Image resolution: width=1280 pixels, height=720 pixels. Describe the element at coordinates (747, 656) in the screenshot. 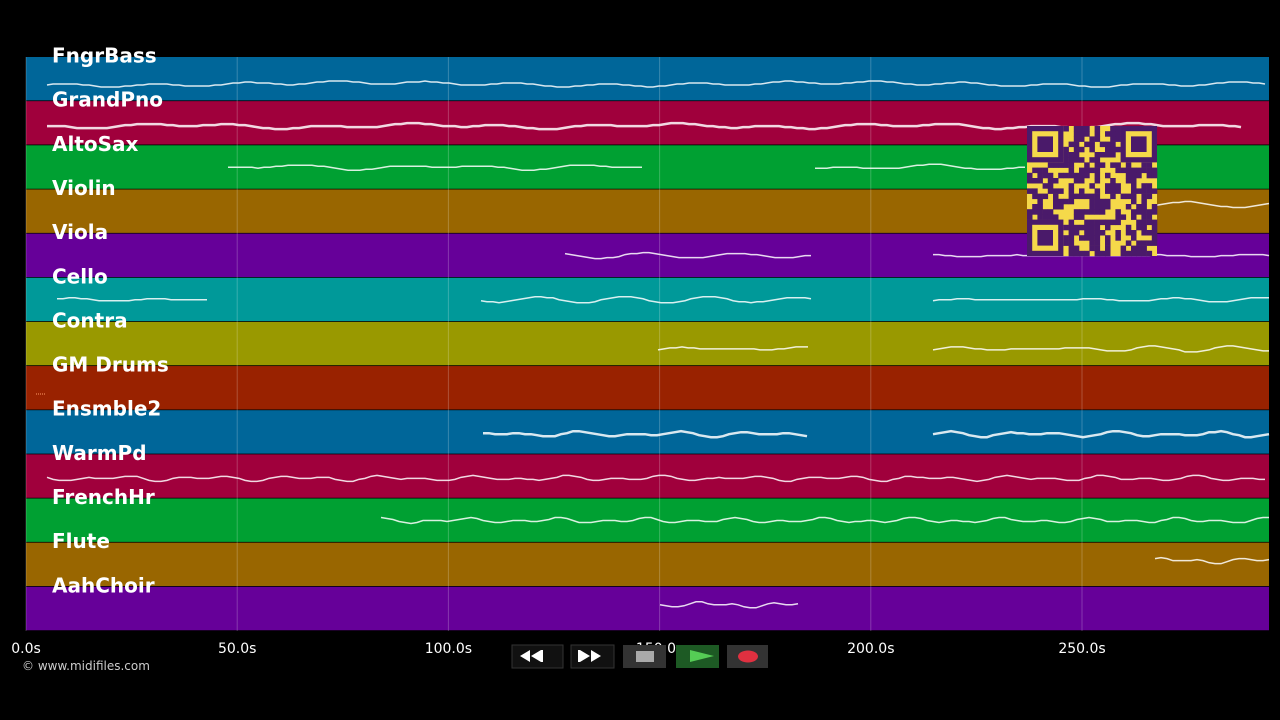

I see `record-button` at that location.